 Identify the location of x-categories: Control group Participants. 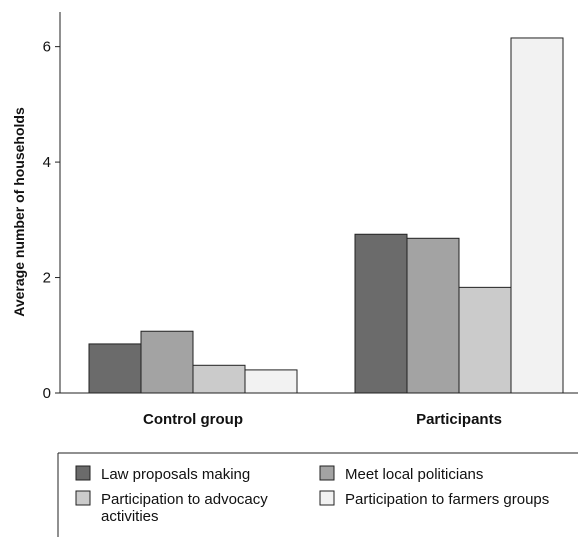
(322, 419).